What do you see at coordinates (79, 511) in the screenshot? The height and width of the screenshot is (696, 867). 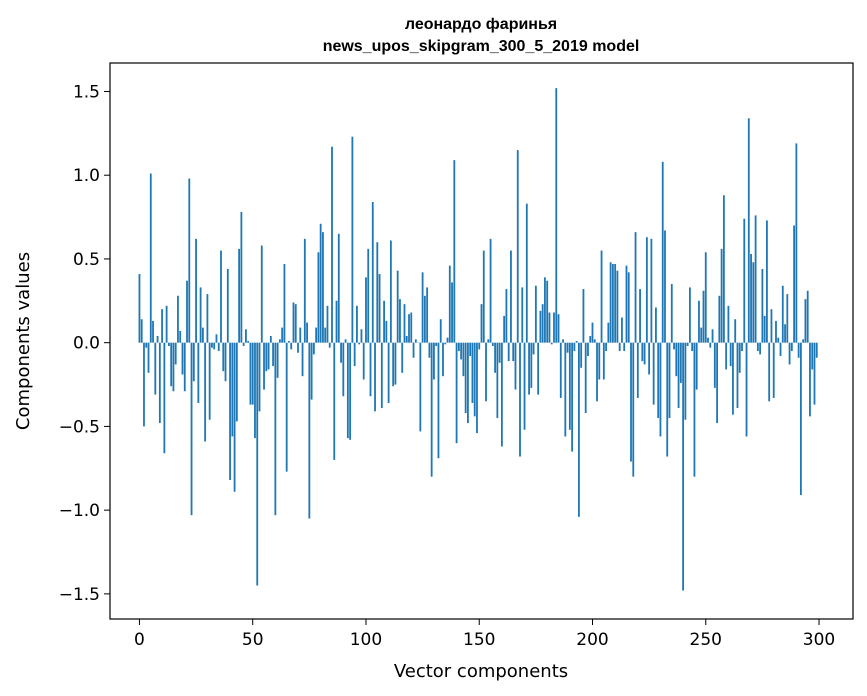 I see `y-tick-label: −1.0` at bounding box center [79, 511].